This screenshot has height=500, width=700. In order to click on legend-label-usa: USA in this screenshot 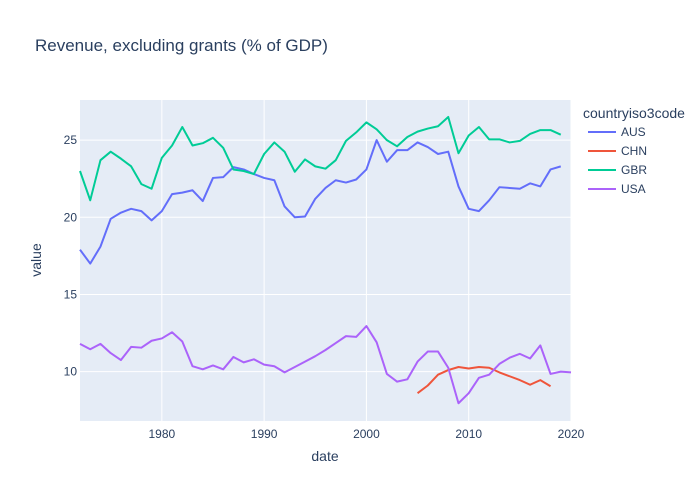, I will do `click(633, 189)`.